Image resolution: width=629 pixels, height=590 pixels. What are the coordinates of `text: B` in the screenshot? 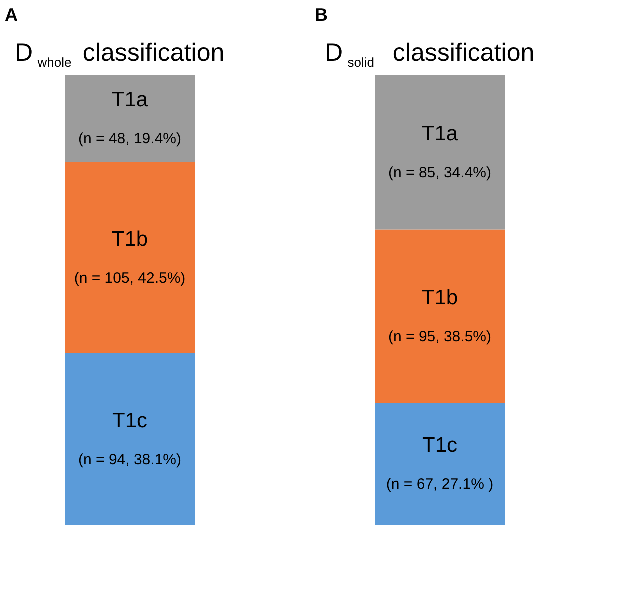 It's located at (321, 15).